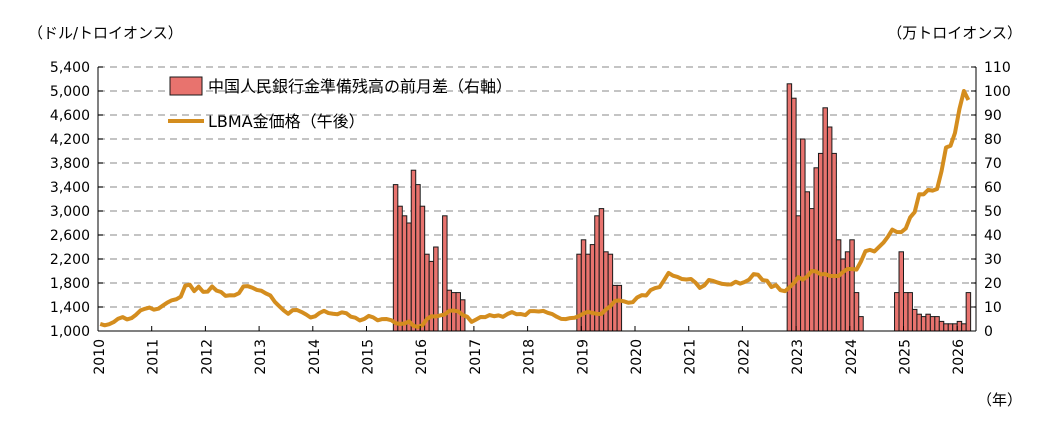 Image resolution: width=1042 pixels, height=426 pixels. Describe the element at coordinates (340, 103) in the screenshot. I see `legend: 中国人民銀行金準備残高の前月差（右軸） LBMA金価格（午後）` at that location.